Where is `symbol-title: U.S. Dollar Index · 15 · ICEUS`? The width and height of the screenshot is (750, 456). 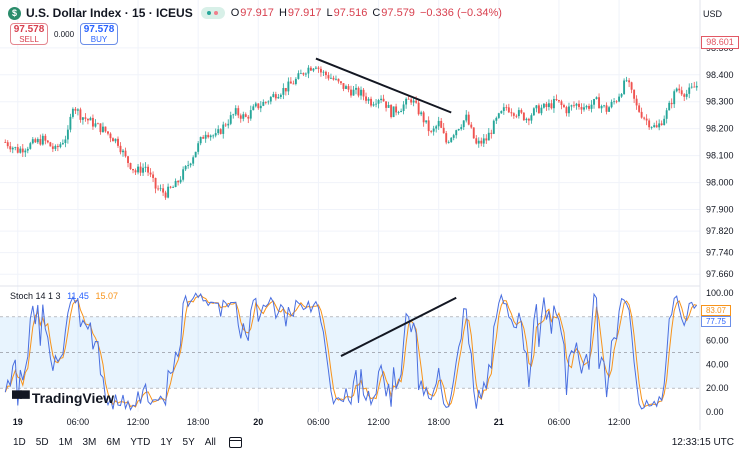
symbol-title: U.S. Dollar Index · 15 · ICEUS is located at coordinates (109, 13).